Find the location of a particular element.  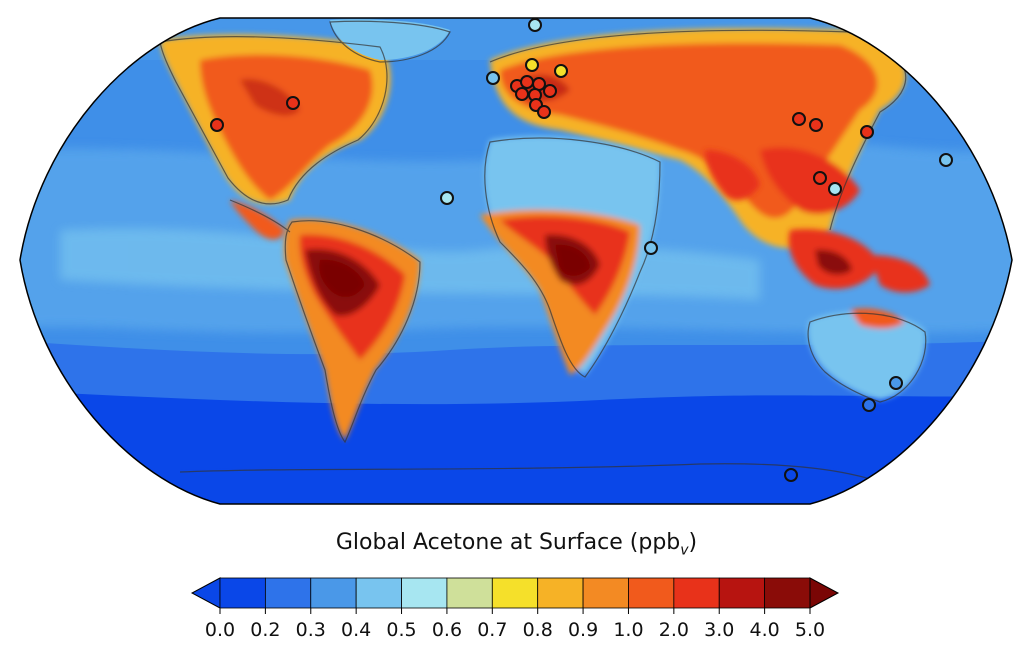

antarctica is located at coordinates (530, 482).